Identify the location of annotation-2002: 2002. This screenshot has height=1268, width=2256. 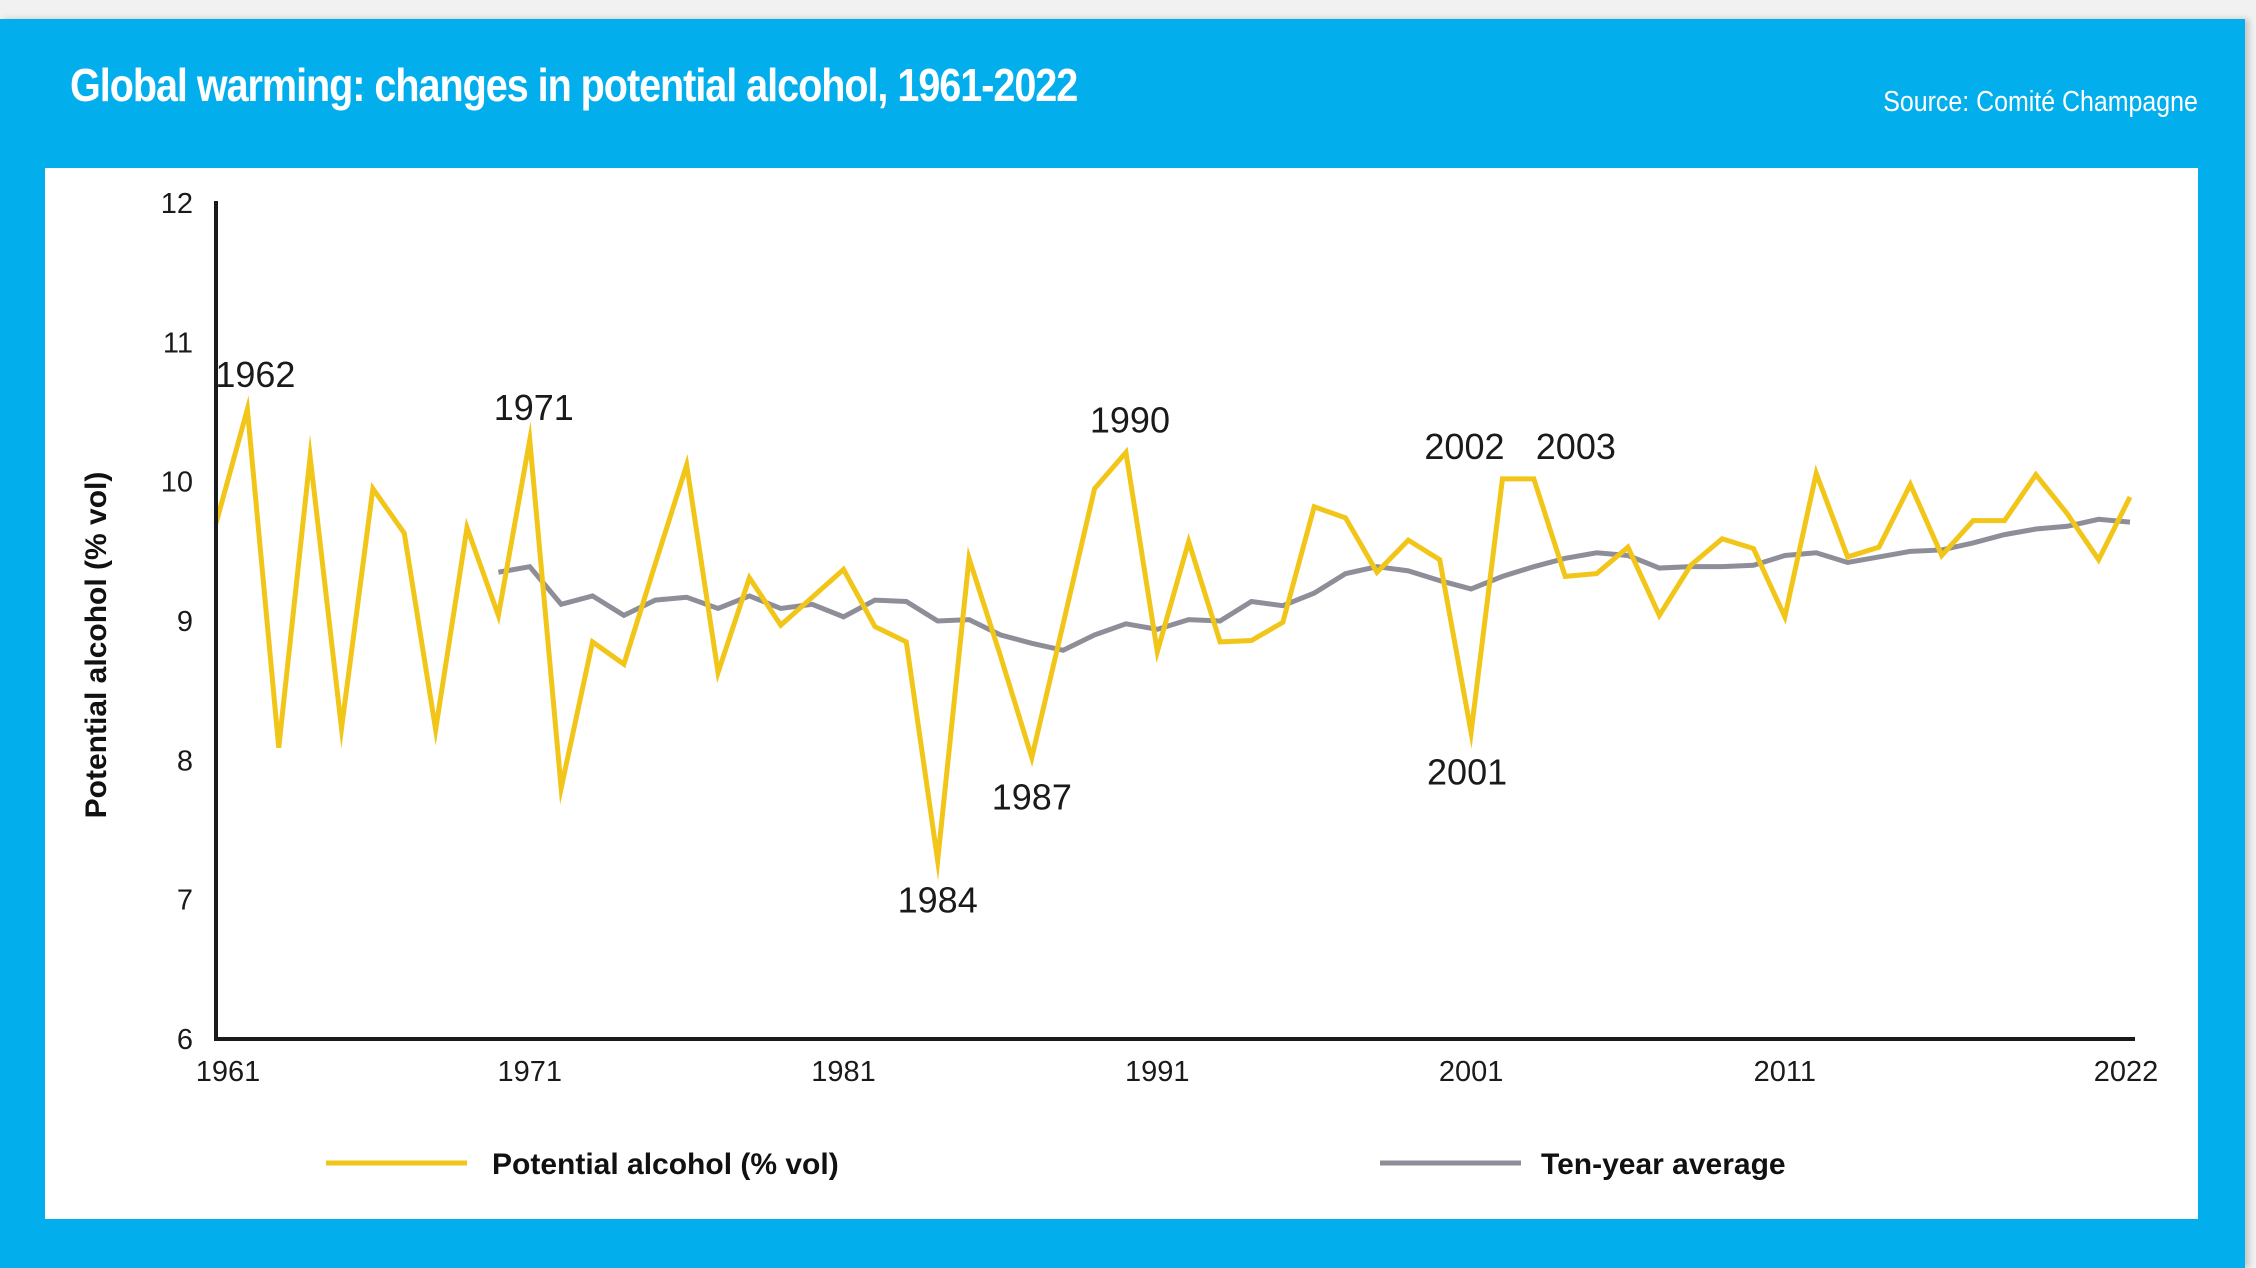
(1464, 446).